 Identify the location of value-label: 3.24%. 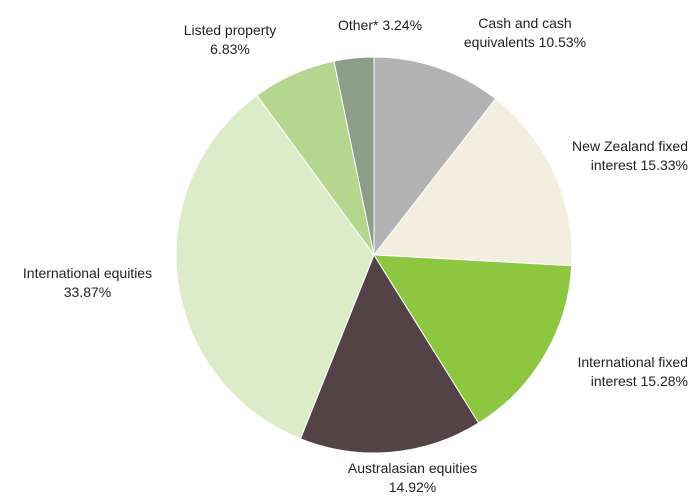
(402, 25).